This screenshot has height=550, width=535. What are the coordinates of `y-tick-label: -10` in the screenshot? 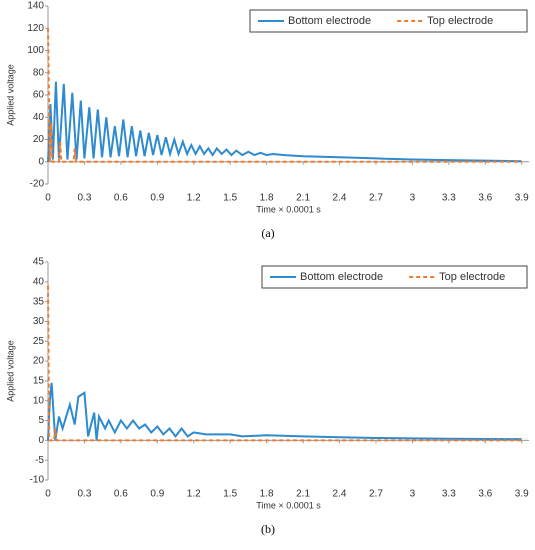 It's located at (37, 480).